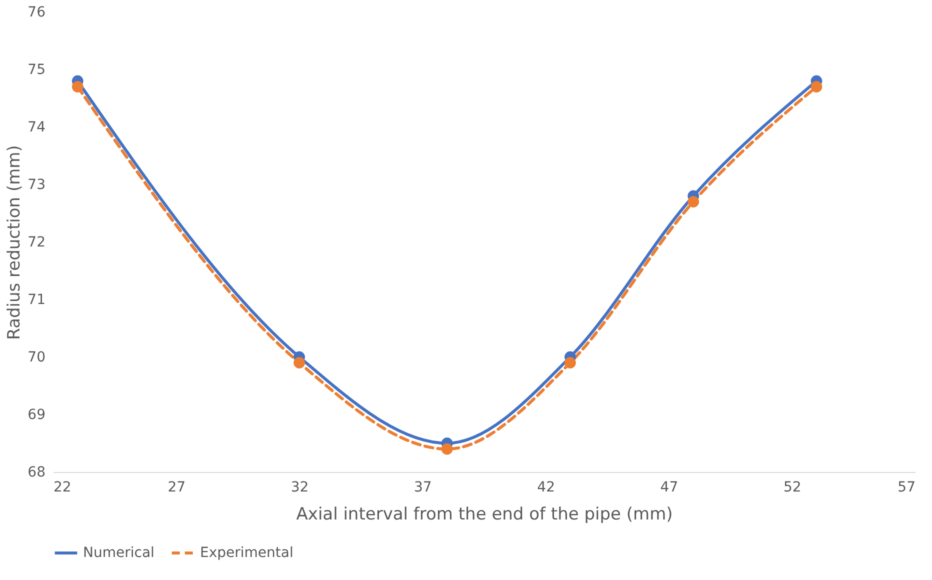 This screenshot has width=932, height=580. I want to click on y-tick-label: 73, so click(37, 185).